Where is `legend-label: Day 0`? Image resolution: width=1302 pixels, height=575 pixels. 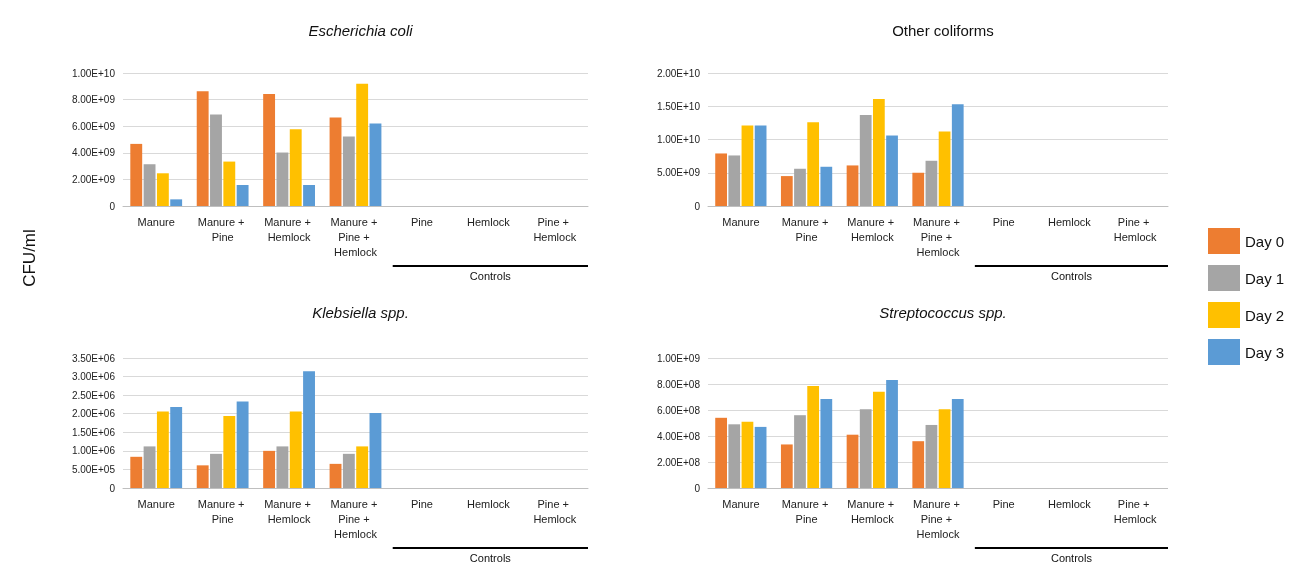 legend-label: Day 0 is located at coordinates (1265, 241).